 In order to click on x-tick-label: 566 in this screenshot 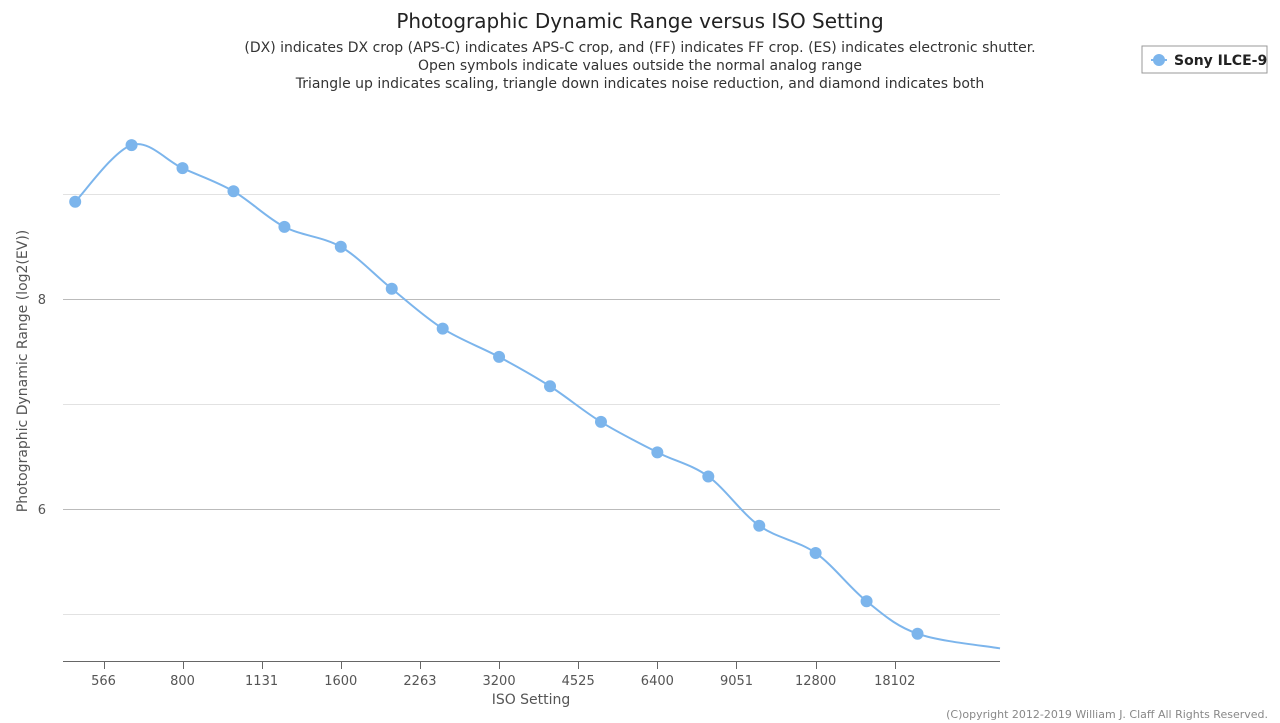, I will do `click(103, 681)`.